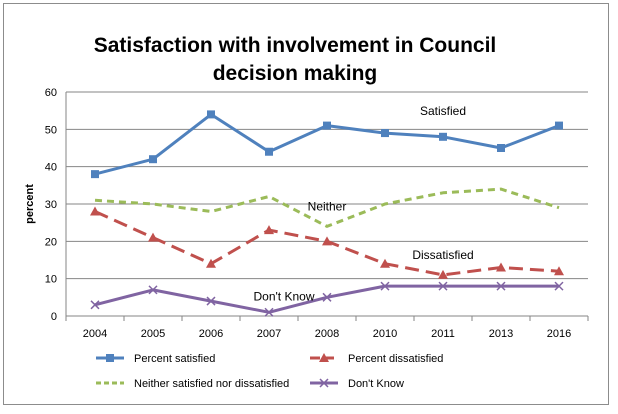  Describe the element at coordinates (443, 334) in the screenshot. I see `x-tick-label: 2011` at that location.